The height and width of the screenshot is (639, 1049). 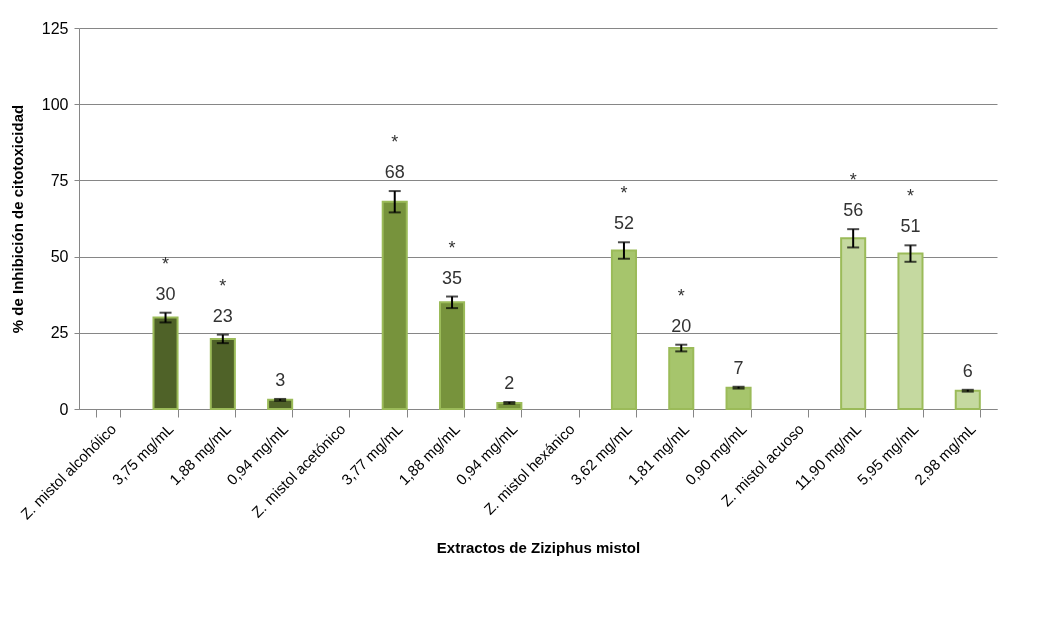 I want to click on data-label: * 68, so click(x=394, y=157).